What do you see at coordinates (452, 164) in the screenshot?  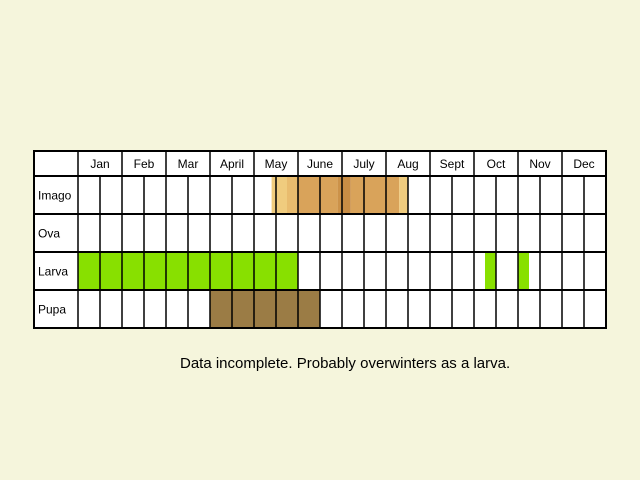 I see `month-label-sept: Sept` at bounding box center [452, 164].